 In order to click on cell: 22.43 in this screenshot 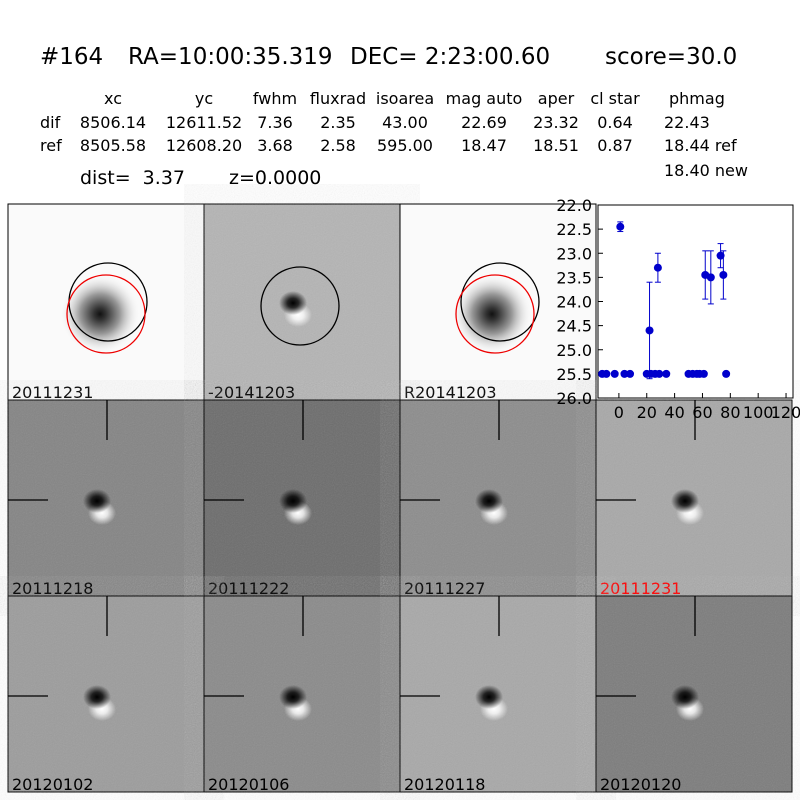, I will do `click(687, 122)`.